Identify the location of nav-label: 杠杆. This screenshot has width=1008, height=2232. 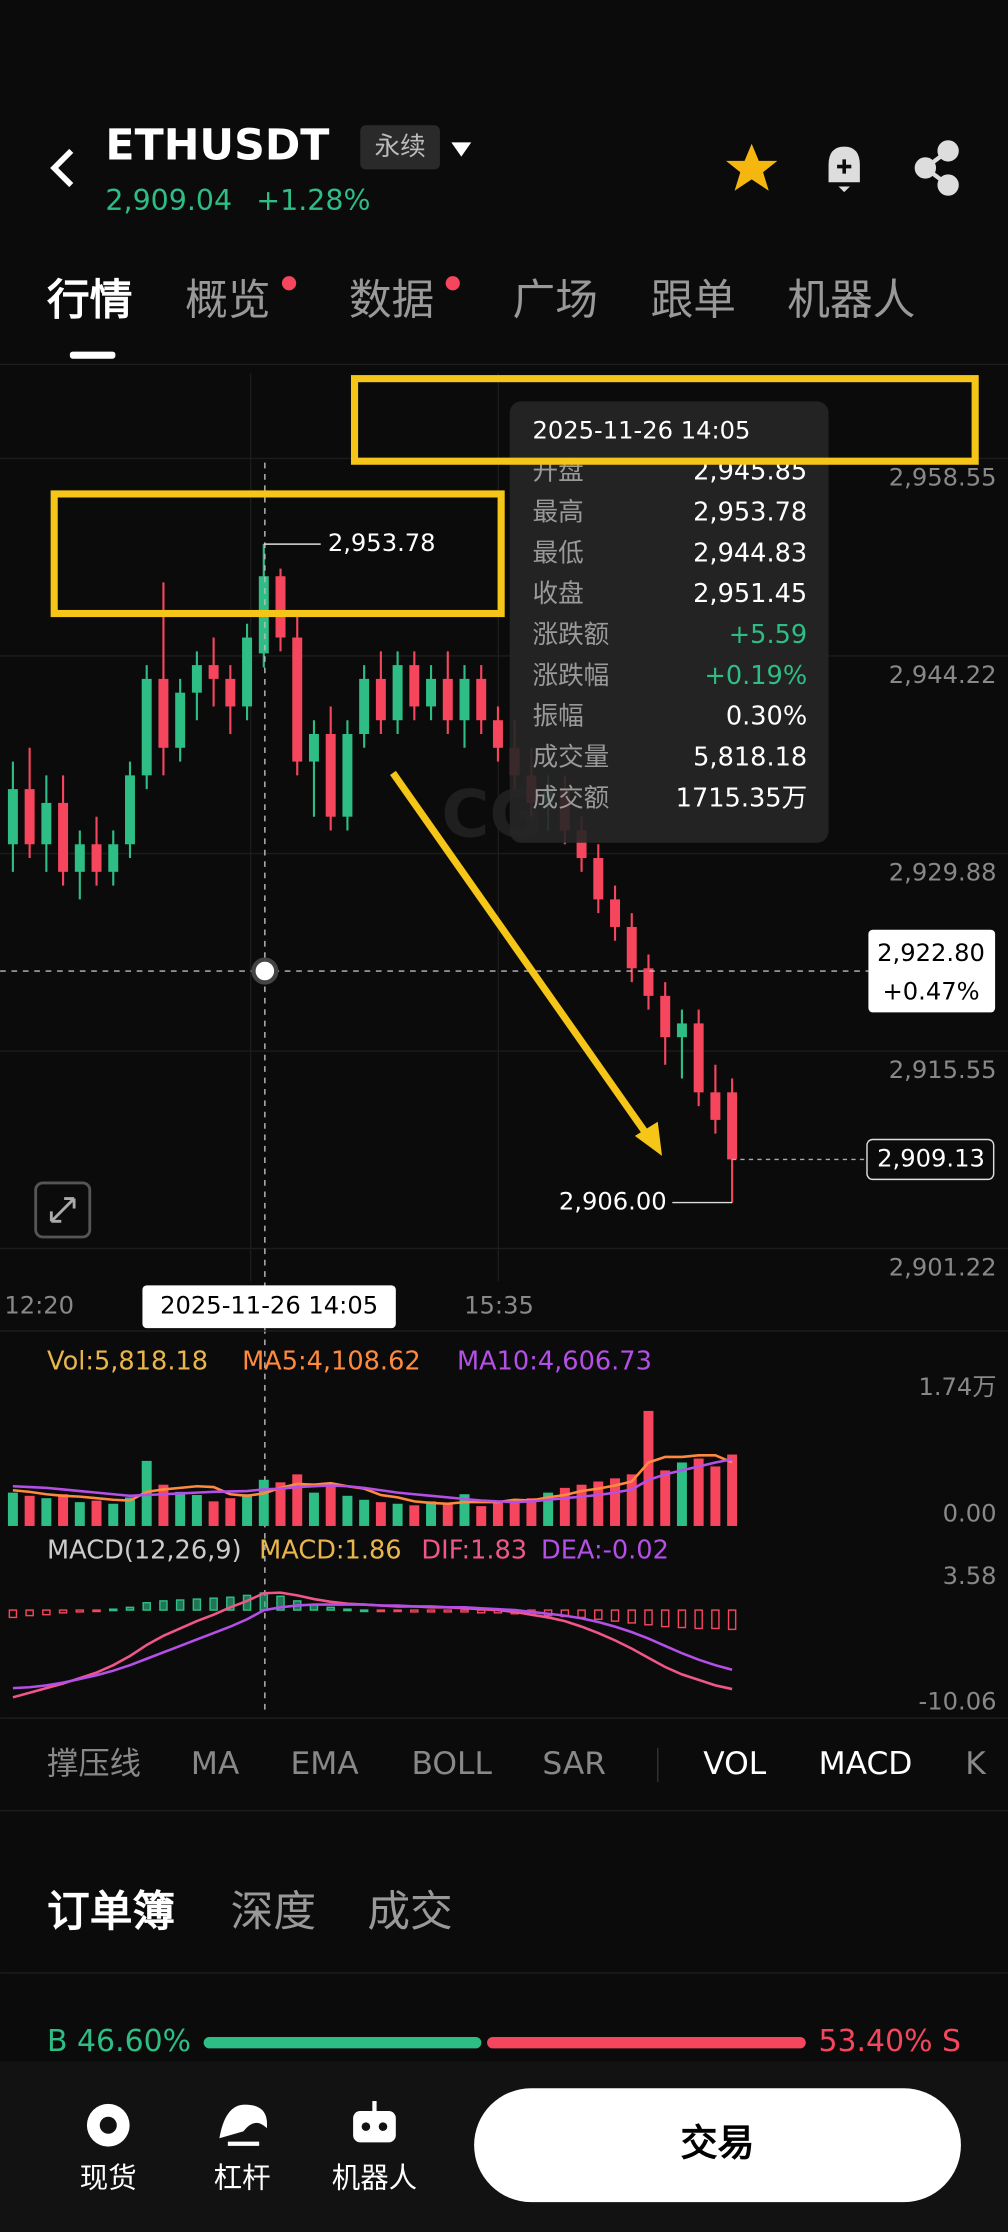
(242, 2177).